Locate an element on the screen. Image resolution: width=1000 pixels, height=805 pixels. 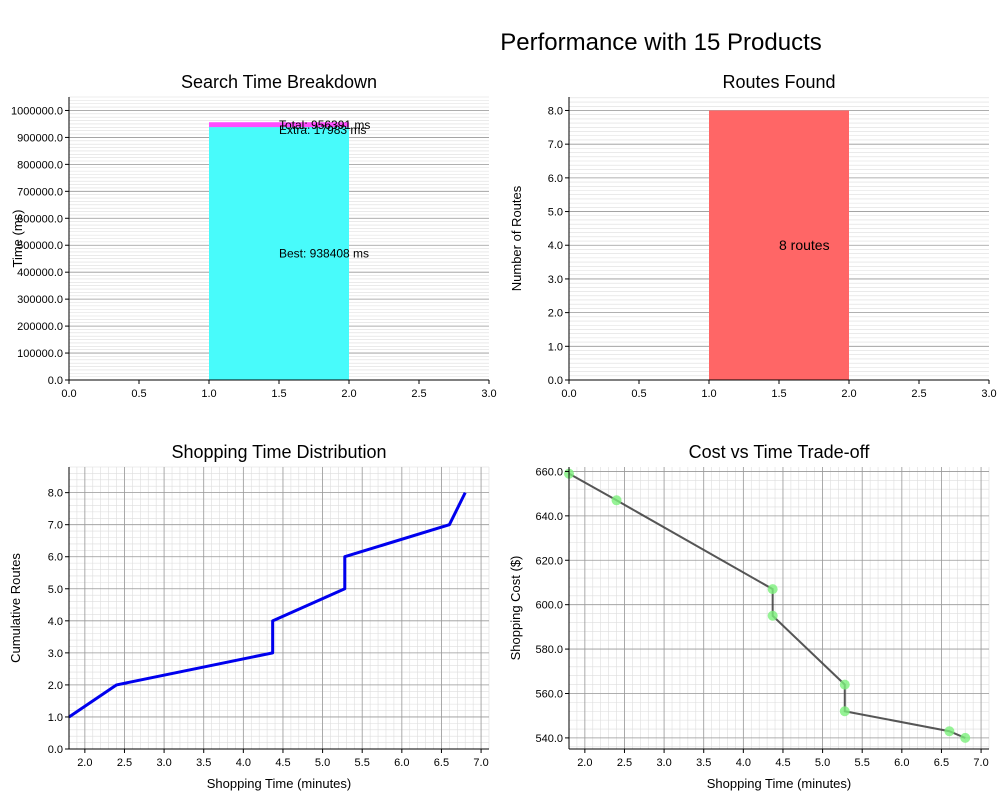
bar-extra is located at coordinates (279, 125).